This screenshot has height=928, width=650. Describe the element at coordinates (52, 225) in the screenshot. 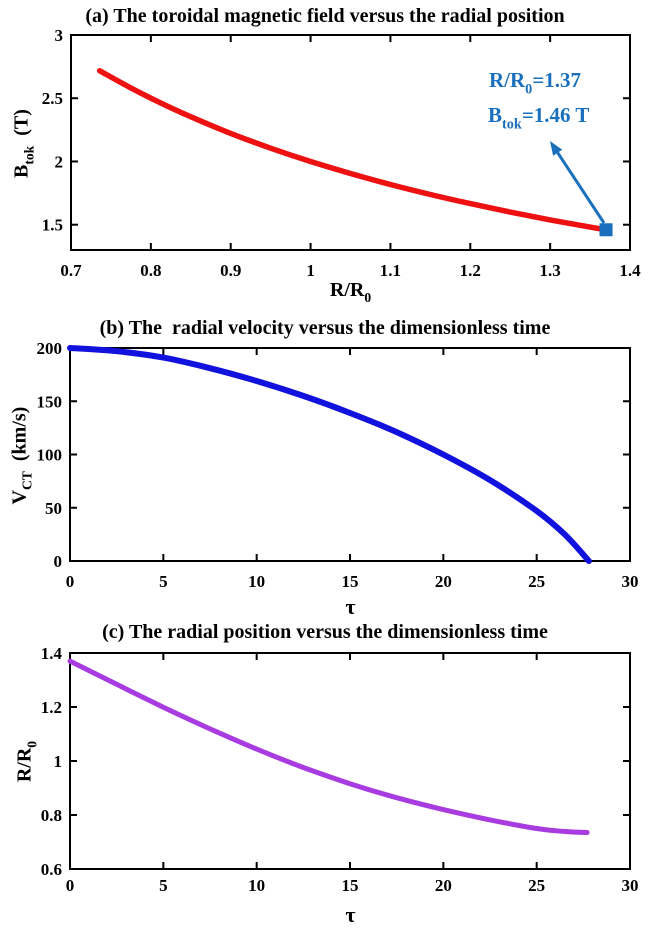

I see `y-tick-label: 1.5` at that location.